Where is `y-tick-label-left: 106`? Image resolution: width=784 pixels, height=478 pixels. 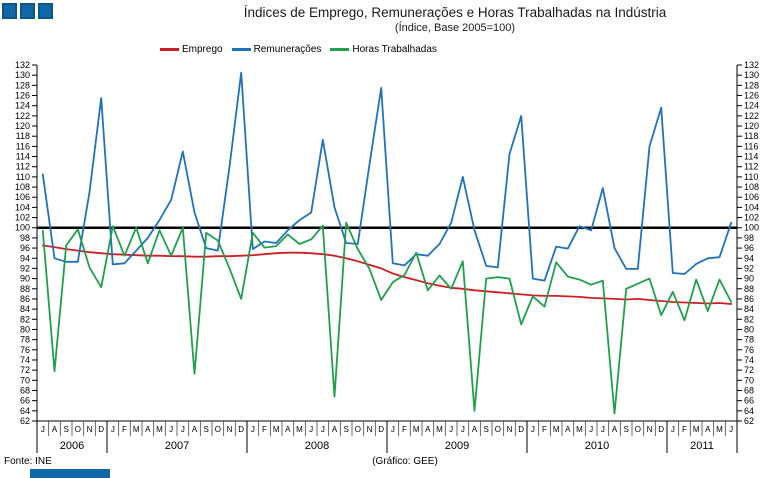 y-tick-label-left: 106 is located at coordinates (22, 197).